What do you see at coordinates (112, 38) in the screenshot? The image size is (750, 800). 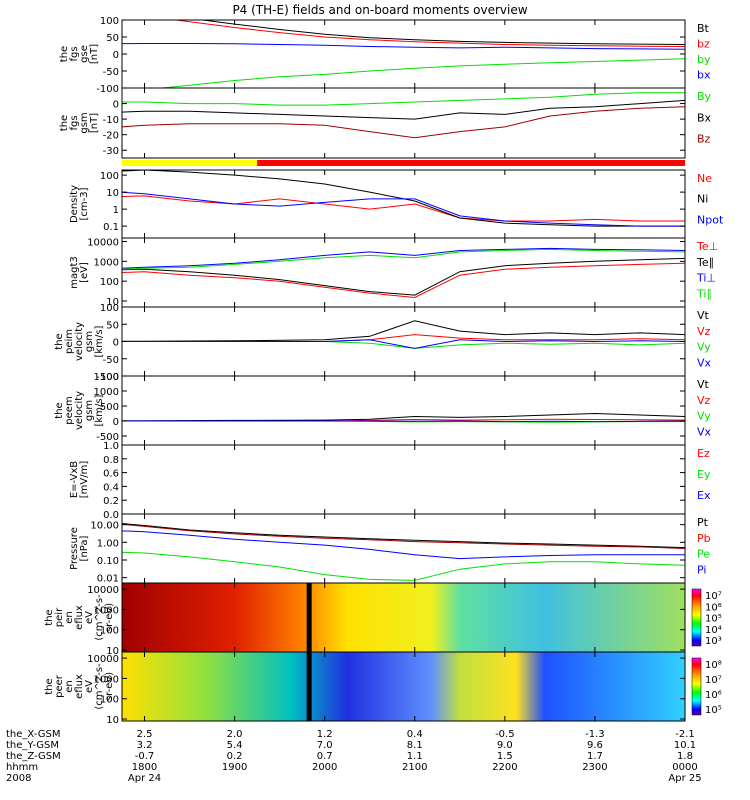 I see `fgs_gse-ytick-label: 50` at bounding box center [112, 38].